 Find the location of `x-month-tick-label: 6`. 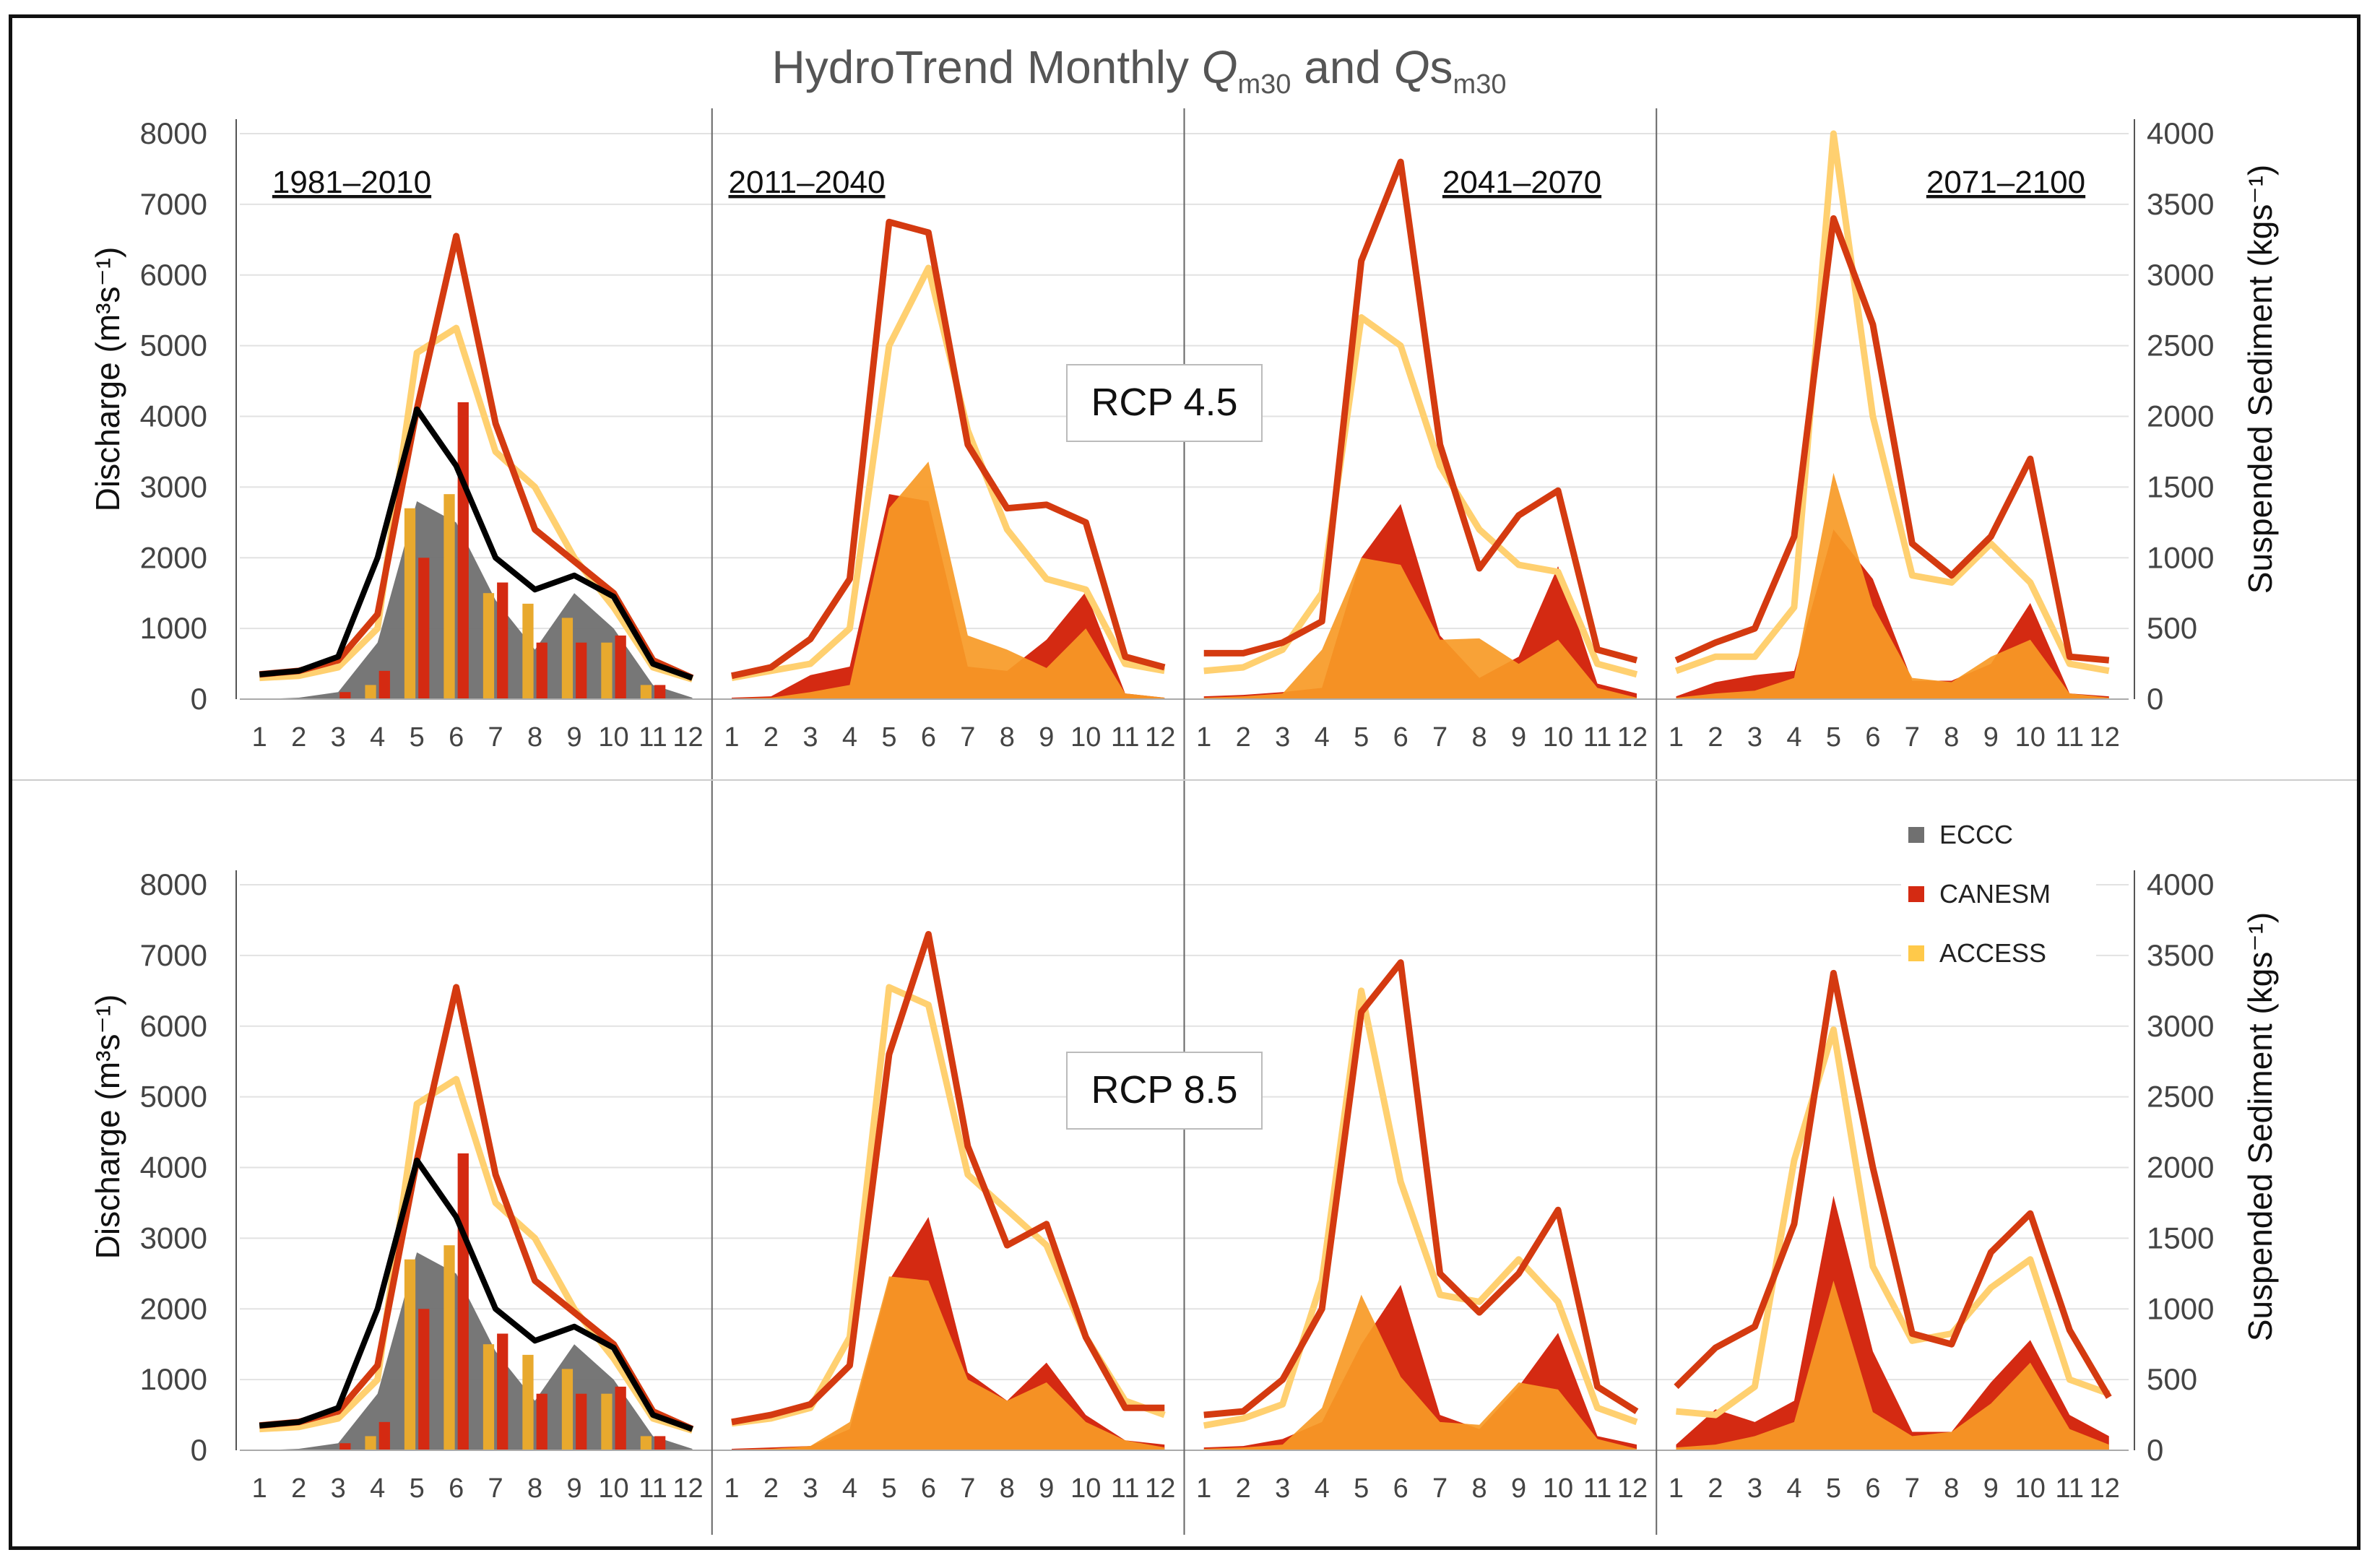

x-month-tick-label: 6 is located at coordinates (928, 1488).